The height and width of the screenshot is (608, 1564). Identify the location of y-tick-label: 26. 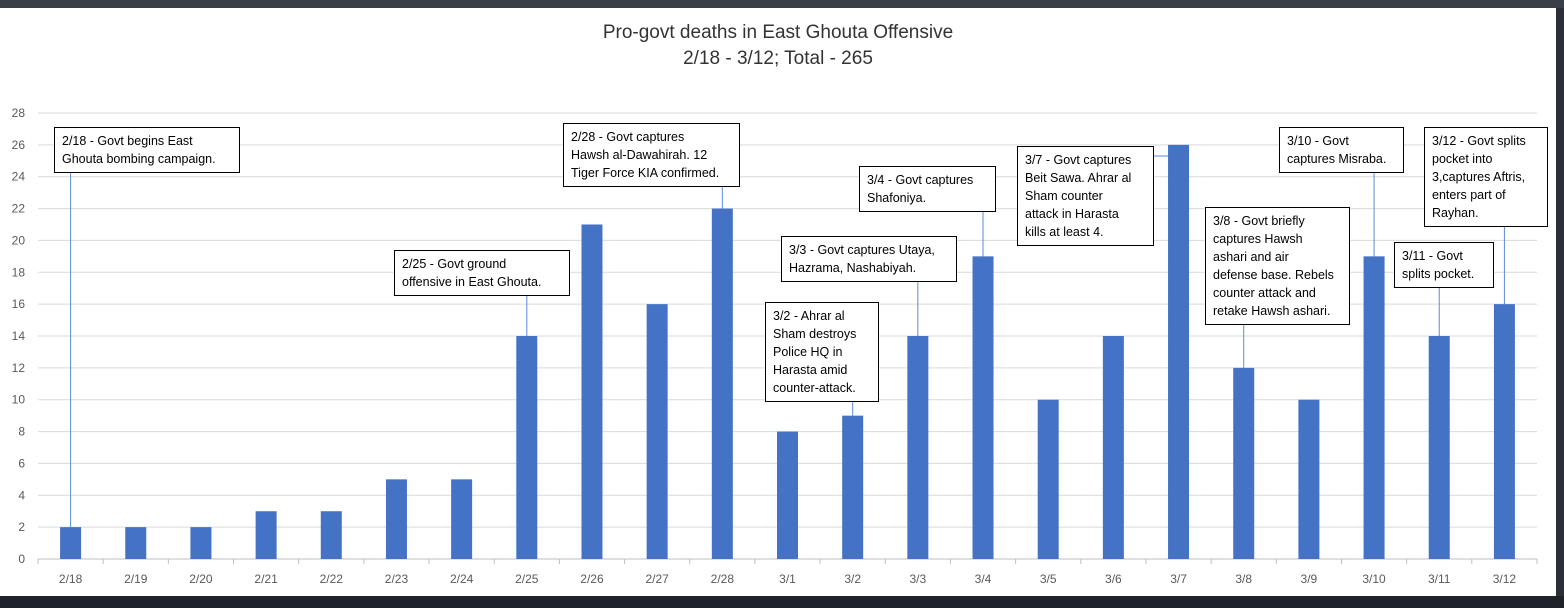
(19, 145).